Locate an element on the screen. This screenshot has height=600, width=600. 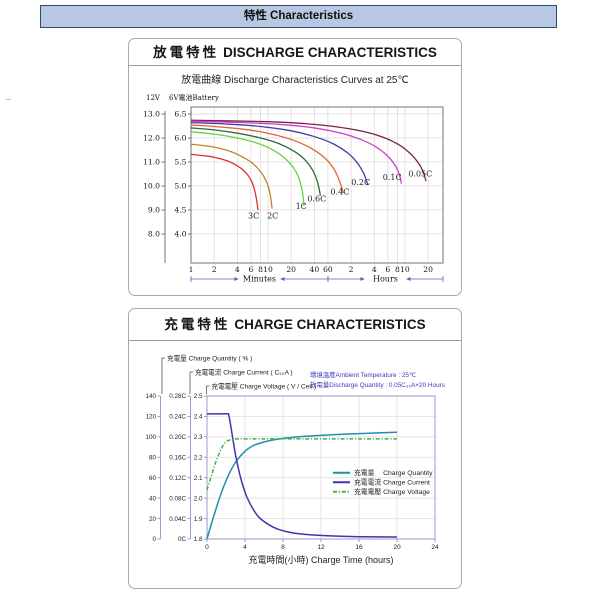
tick-label-x: 0 is located at coordinates (207, 547).